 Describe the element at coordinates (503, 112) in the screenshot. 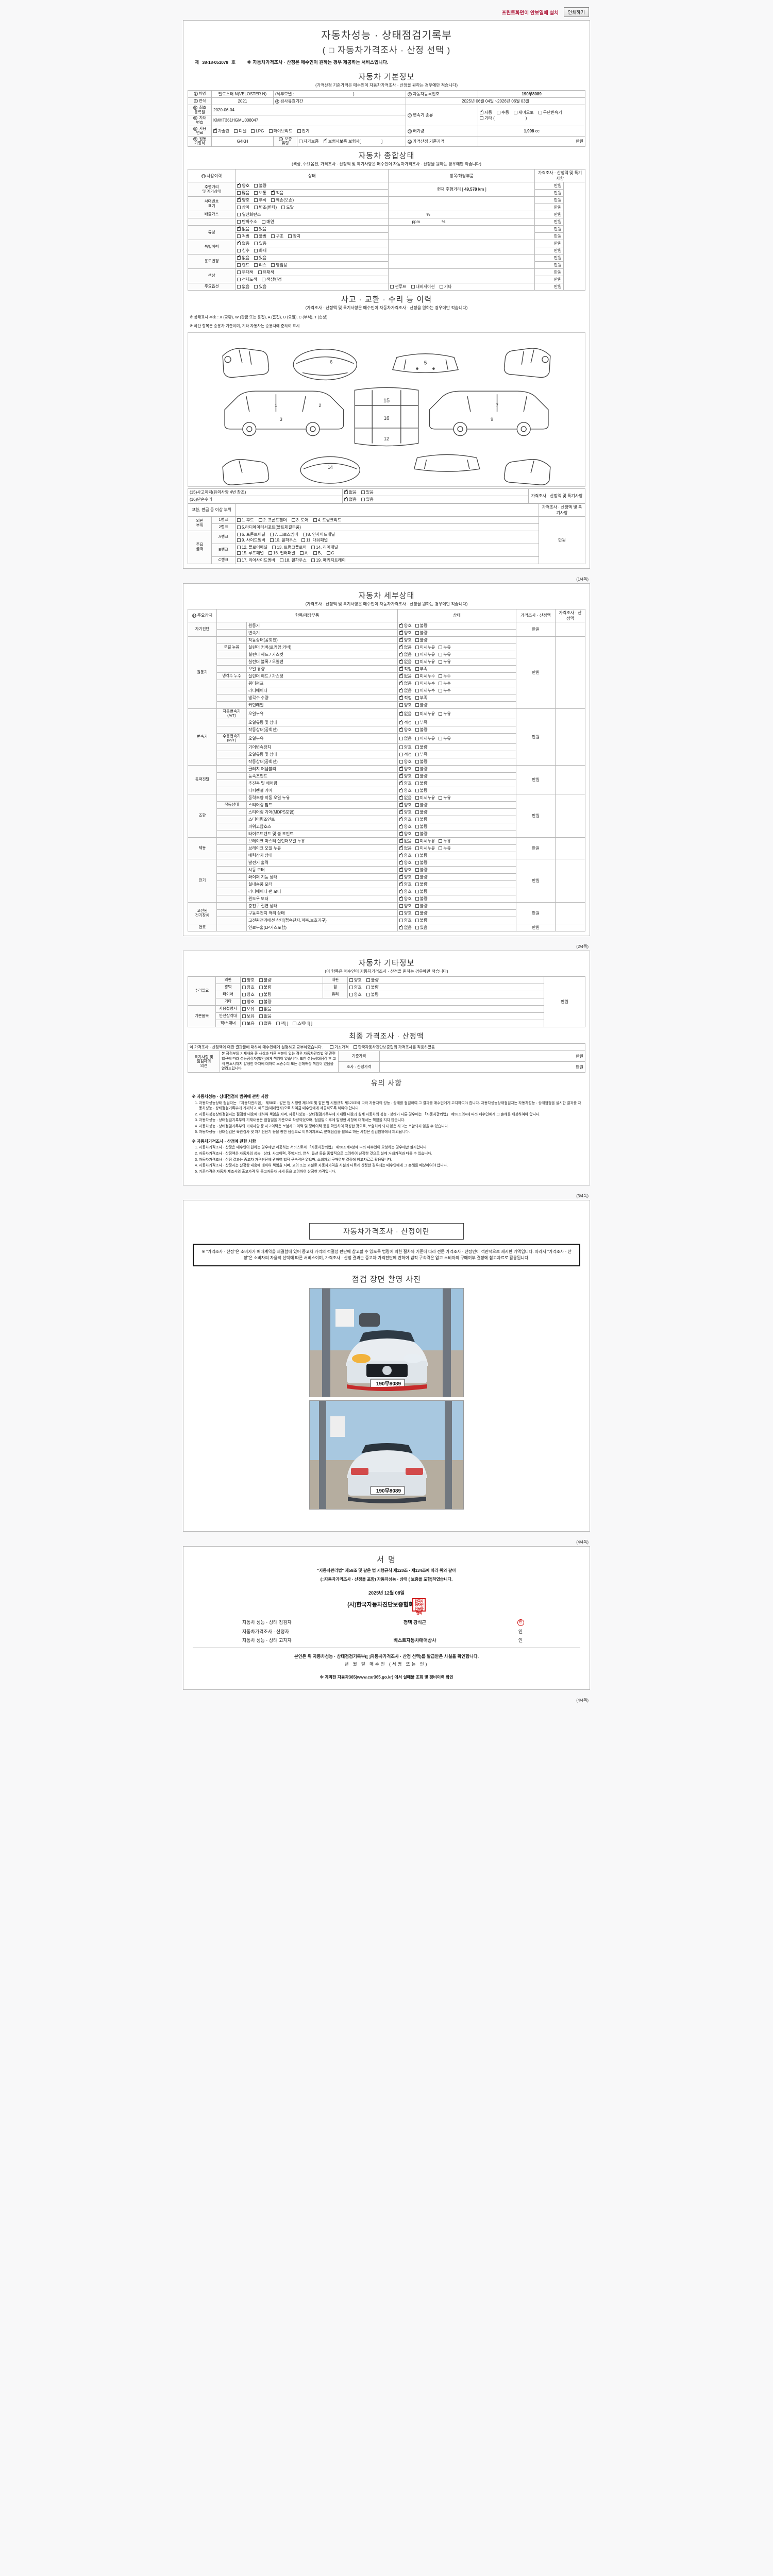

I see `trans-option-manual: 수동` at that location.